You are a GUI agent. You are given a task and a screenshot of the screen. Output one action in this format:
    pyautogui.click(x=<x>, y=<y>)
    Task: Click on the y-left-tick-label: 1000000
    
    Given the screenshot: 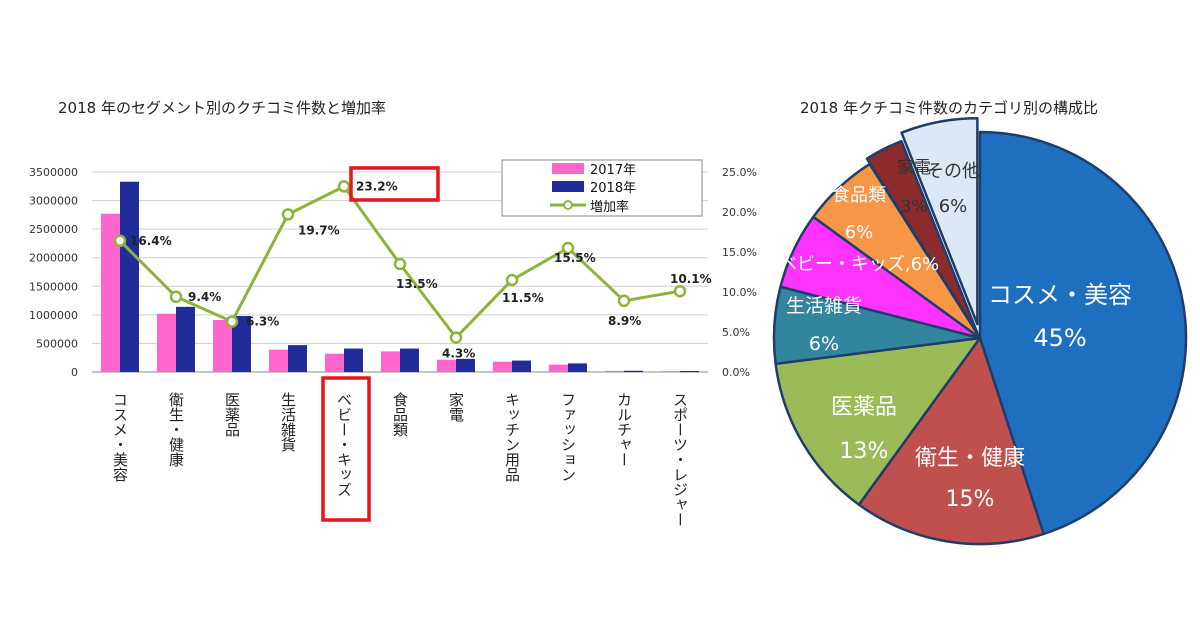 What is the action you would take?
    pyautogui.click(x=53, y=315)
    